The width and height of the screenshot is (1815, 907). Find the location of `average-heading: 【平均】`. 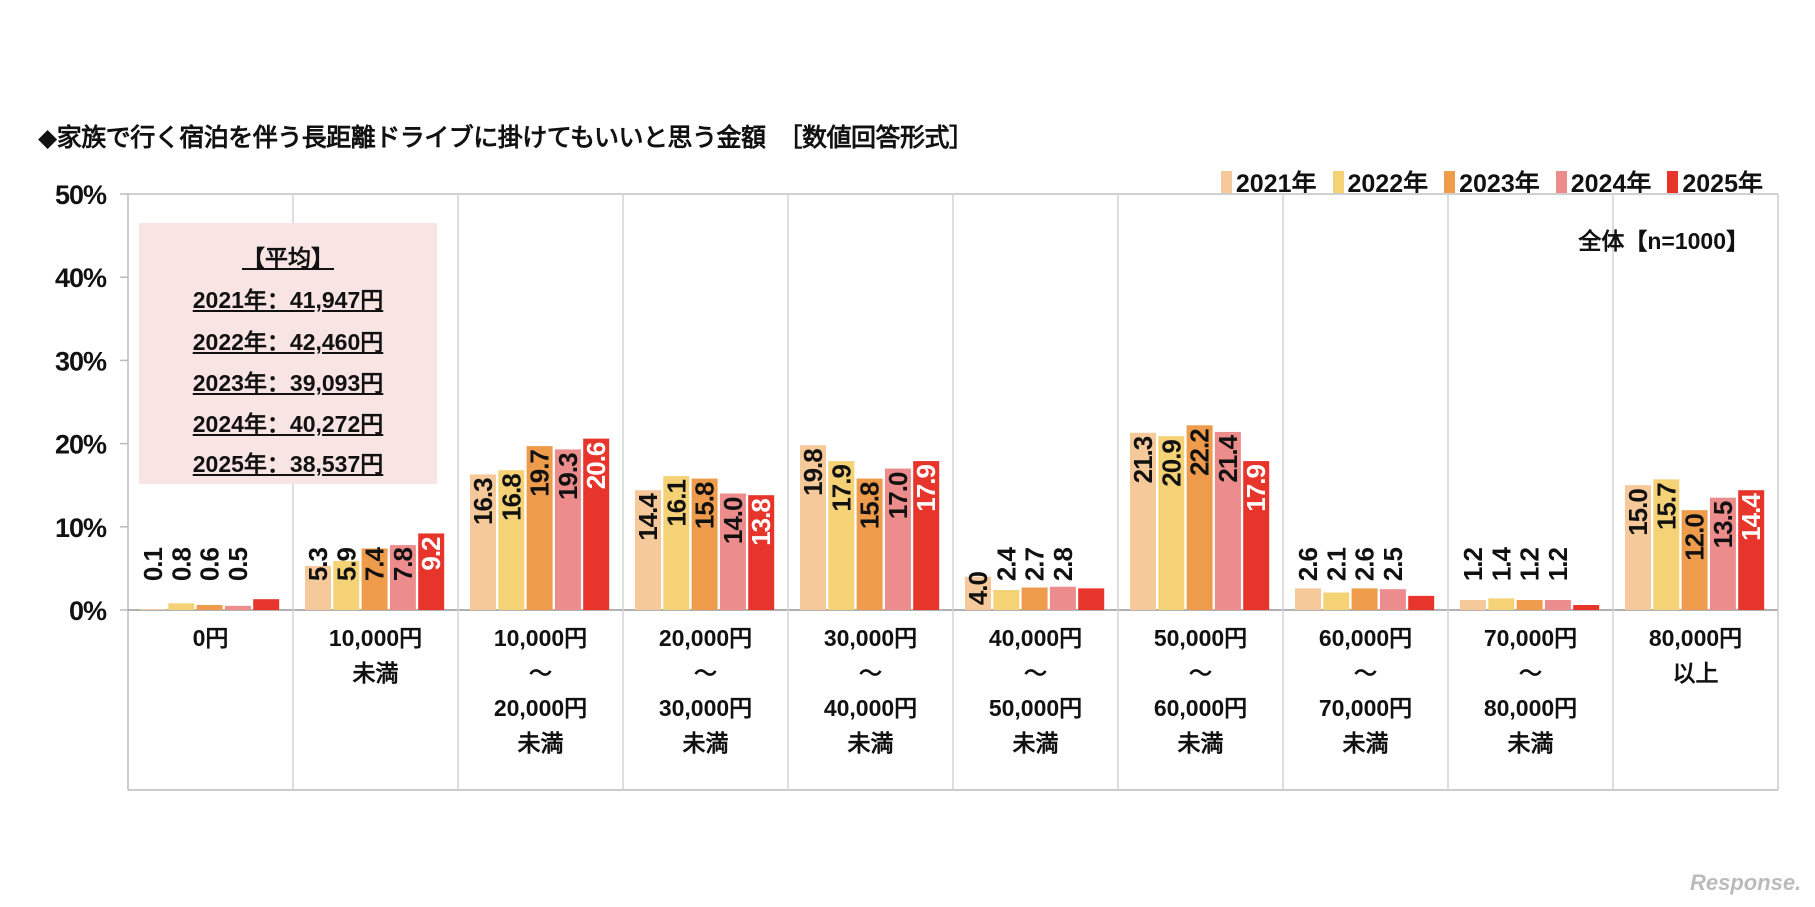

average-heading: 【平均】 is located at coordinates (288, 258).